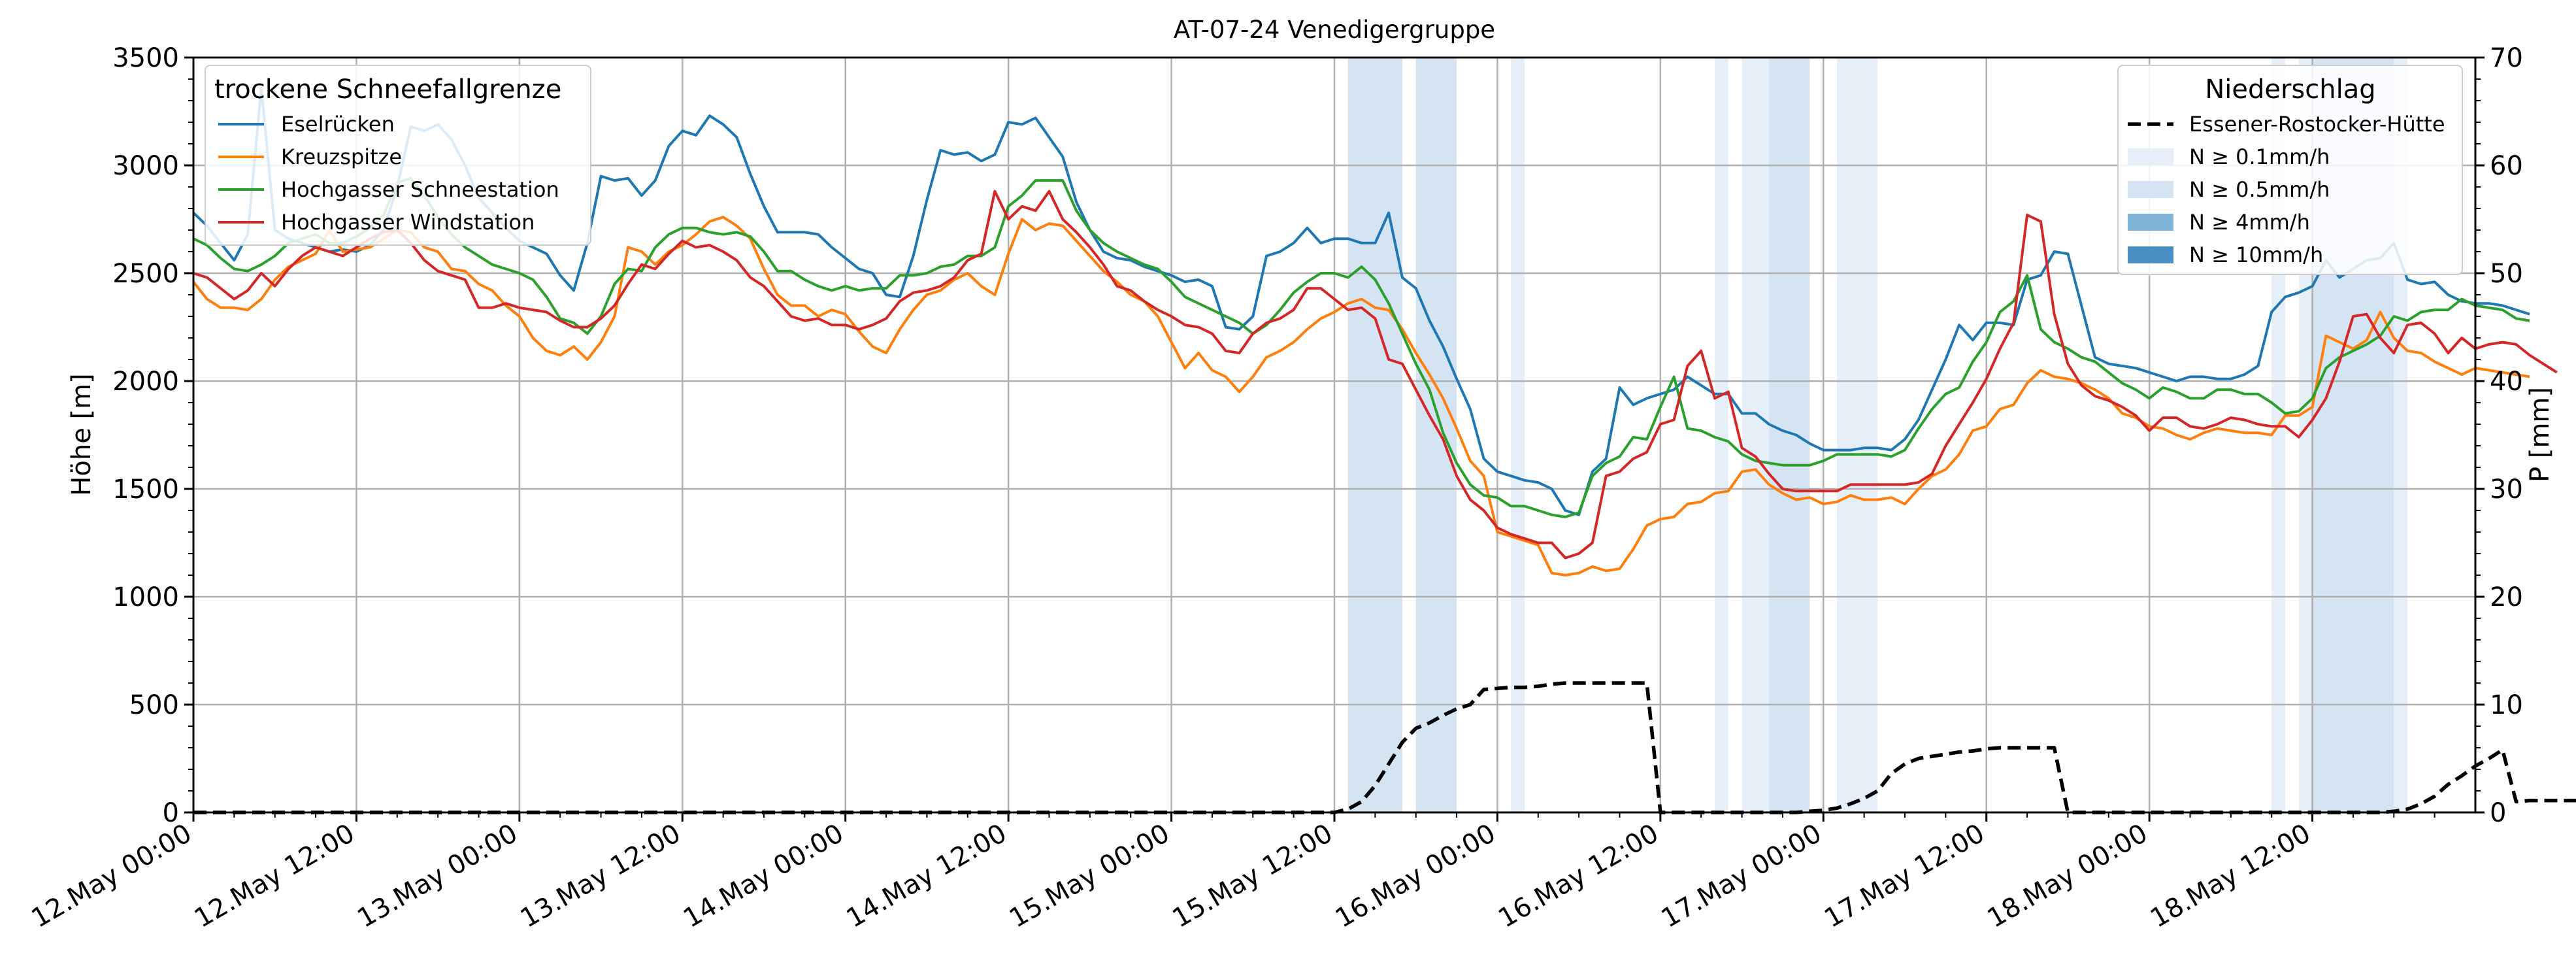  Describe the element at coordinates (2498, 813) in the screenshot. I see `y2-tick-label-0: 0` at that location.